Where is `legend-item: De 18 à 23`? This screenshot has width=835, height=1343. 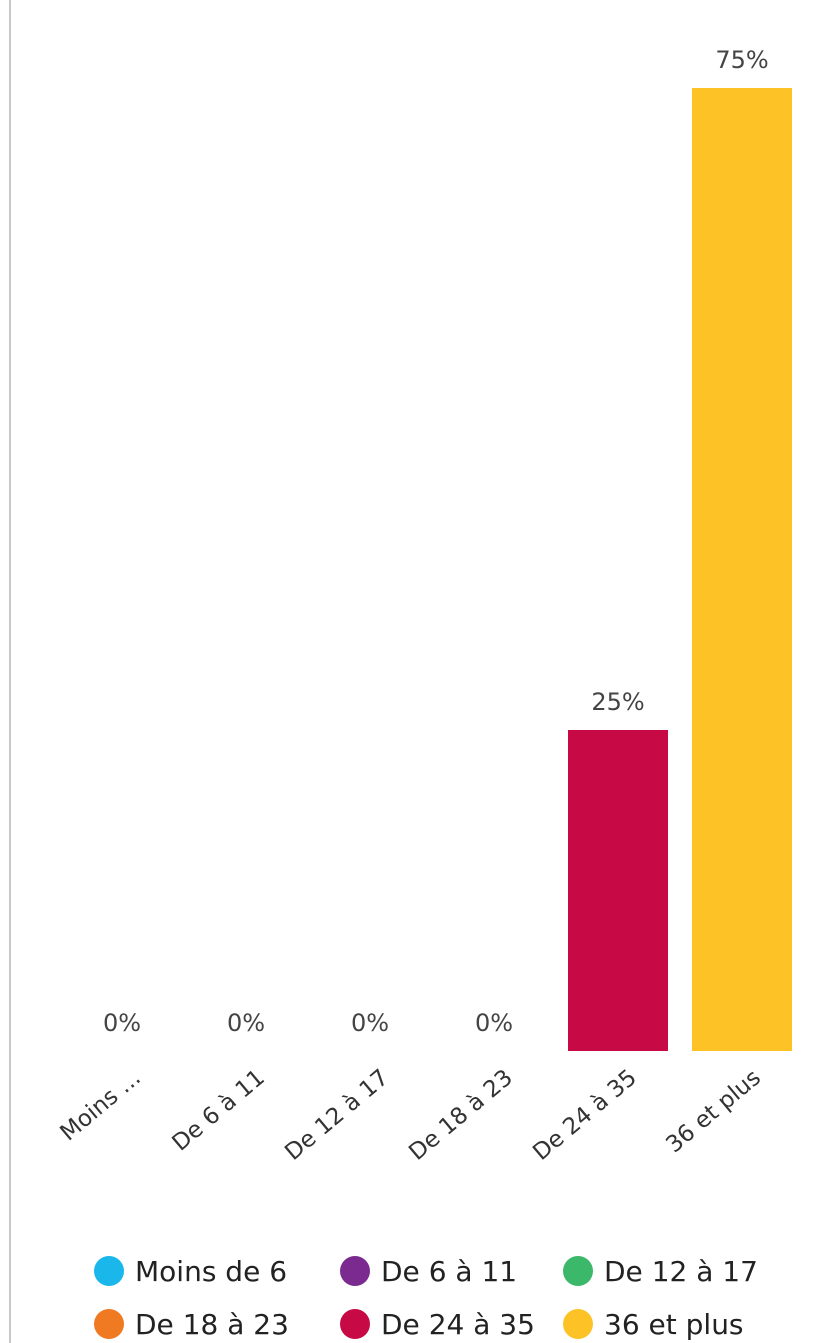
legend-item: De 18 à 23 is located at coordinates (191, 1324).